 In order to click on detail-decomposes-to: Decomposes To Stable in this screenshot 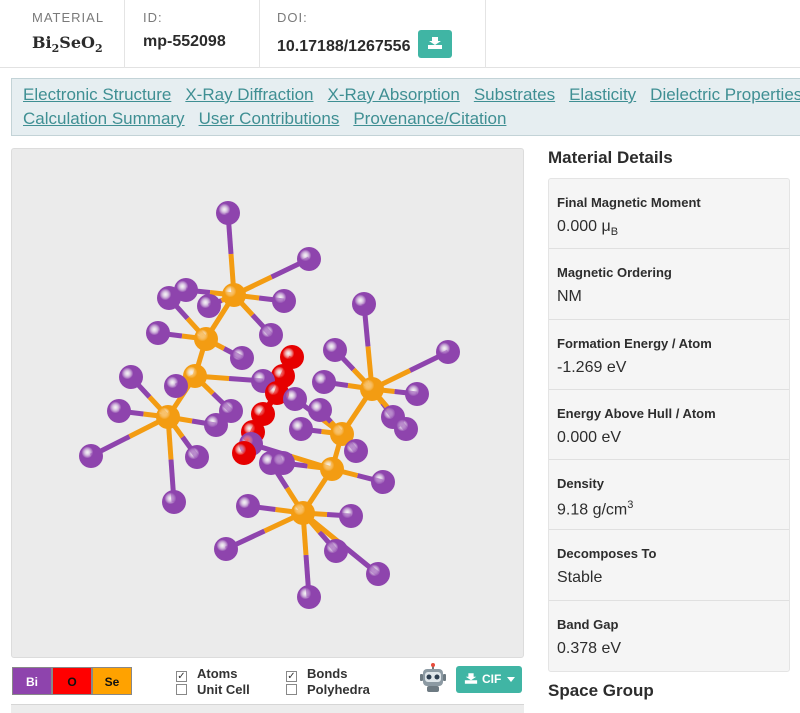, I will do `click(669, 565)`.